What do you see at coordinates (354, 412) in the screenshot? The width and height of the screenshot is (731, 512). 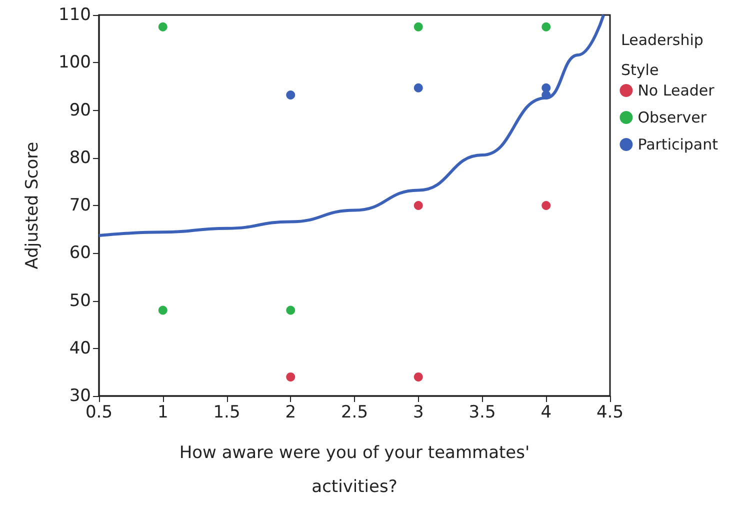 I see `x-tick-label: 2.5` at bounding box center [354, 412].